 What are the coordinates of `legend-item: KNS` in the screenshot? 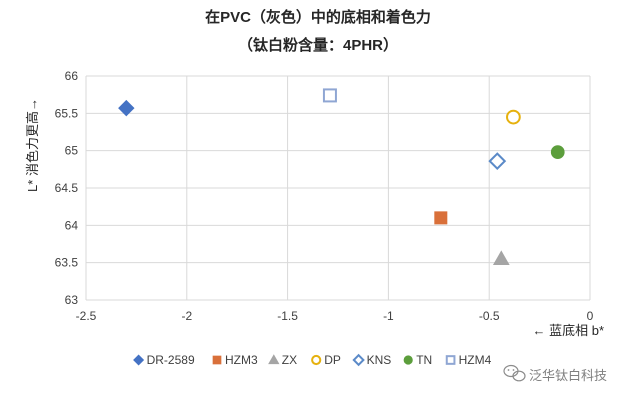 It's located at (372, 360).